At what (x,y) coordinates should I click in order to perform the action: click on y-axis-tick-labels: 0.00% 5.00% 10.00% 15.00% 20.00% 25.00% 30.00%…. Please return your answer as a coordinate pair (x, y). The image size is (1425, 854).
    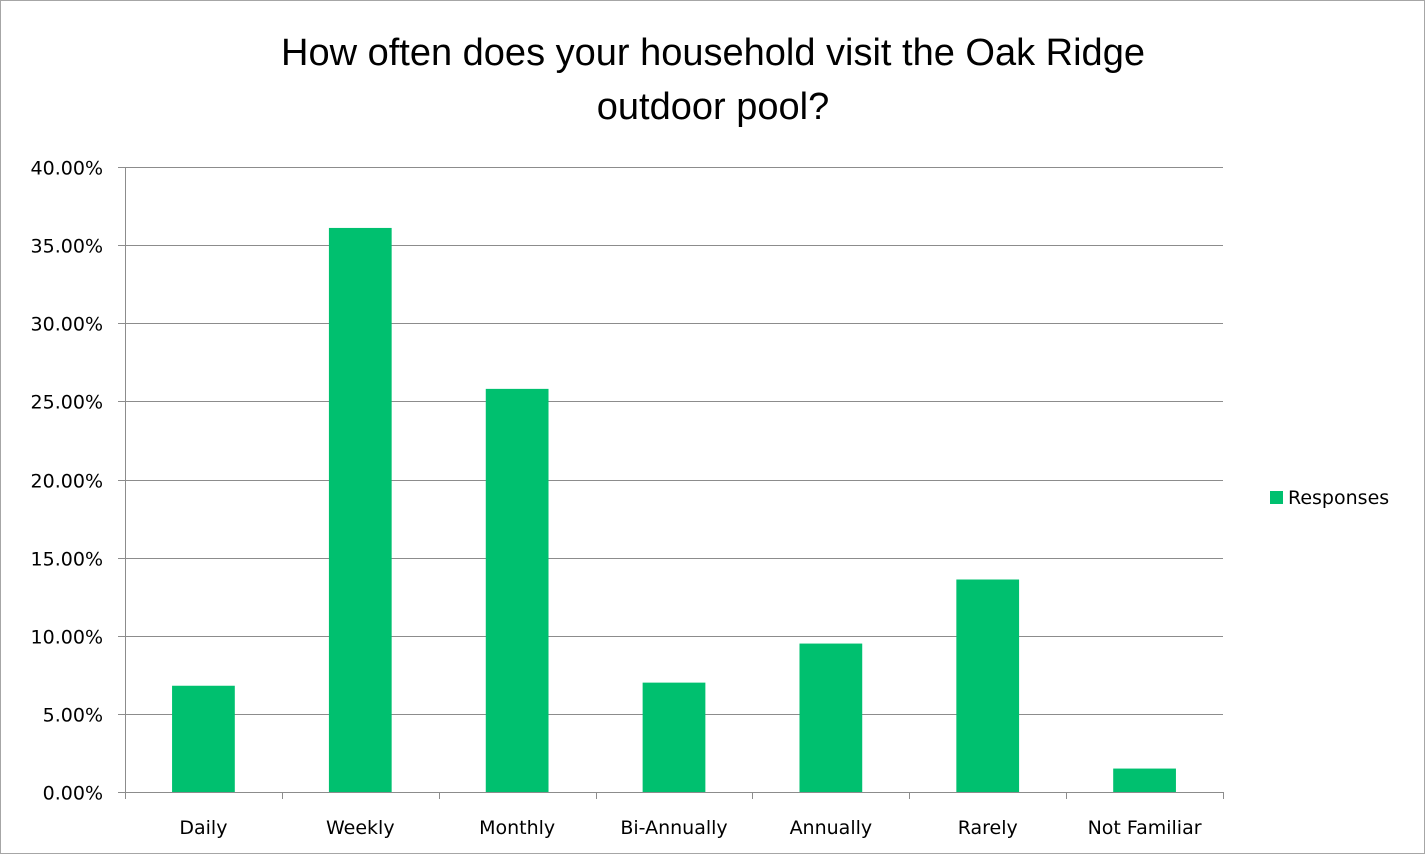
    Looking at the image, I should click on (67, 481).